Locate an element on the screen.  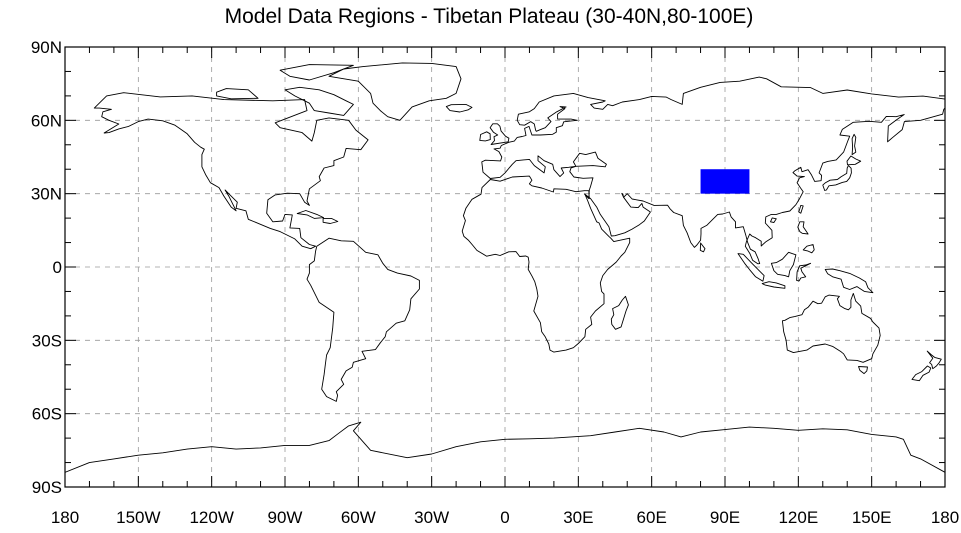
landmass-victoria-island is located at coordinates (237, 94).